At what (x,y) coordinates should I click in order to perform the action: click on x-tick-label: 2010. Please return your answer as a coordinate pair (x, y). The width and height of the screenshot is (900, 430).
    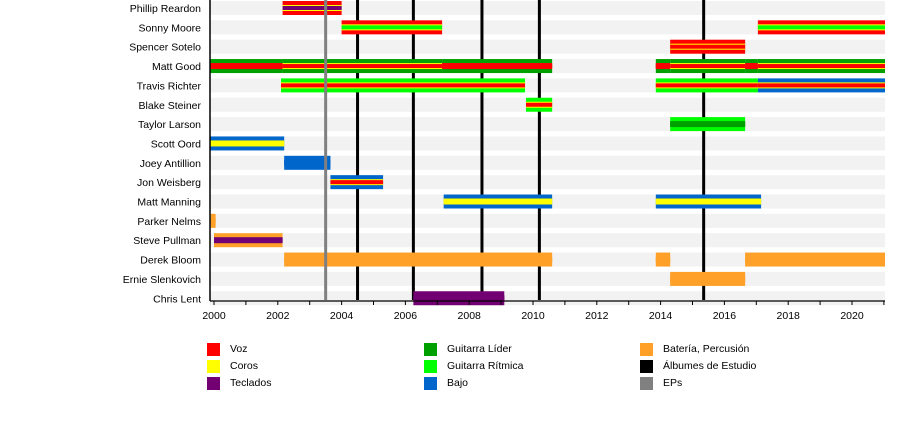
    Looking at the image, I should click on (533, 316).